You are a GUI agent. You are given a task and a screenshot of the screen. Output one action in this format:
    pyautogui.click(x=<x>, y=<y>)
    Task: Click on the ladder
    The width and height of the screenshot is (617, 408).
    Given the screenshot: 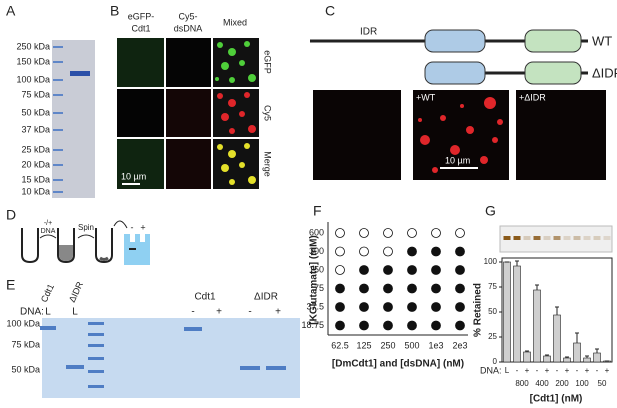 What is the action you would take?
    pyautogui.click(x=58, y=119)
    